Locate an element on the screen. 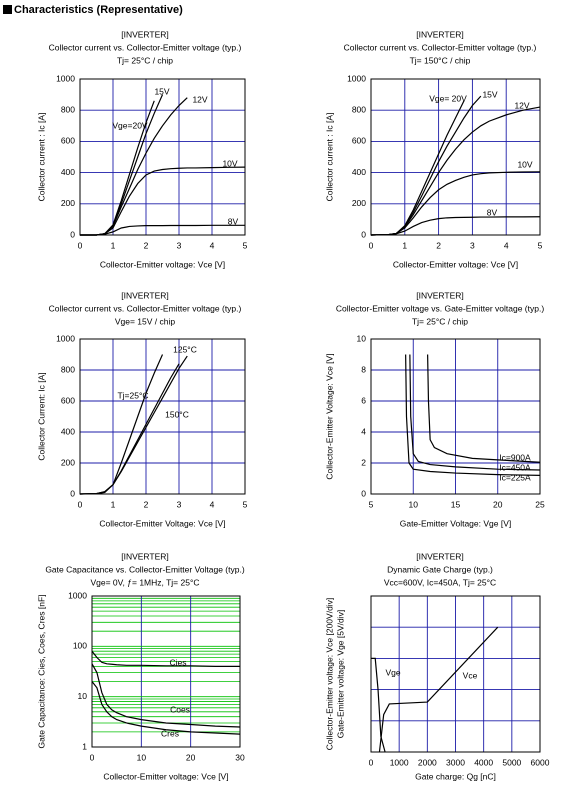 The width and height of the screenshot is (578, 799). series-label: Vge is located at coordinates (392, 672).